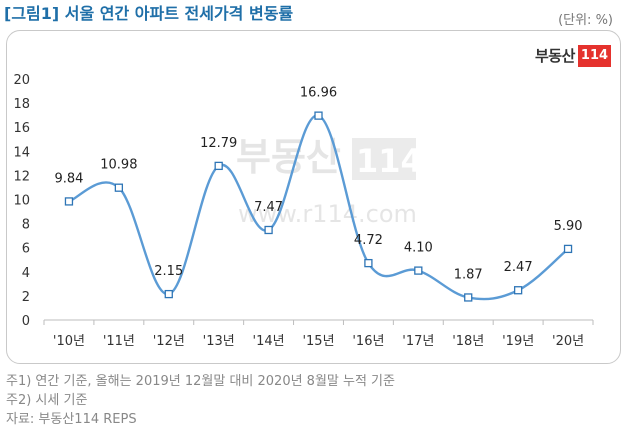  I want to click on watermark-brand: 부동산, so click(288, 157).